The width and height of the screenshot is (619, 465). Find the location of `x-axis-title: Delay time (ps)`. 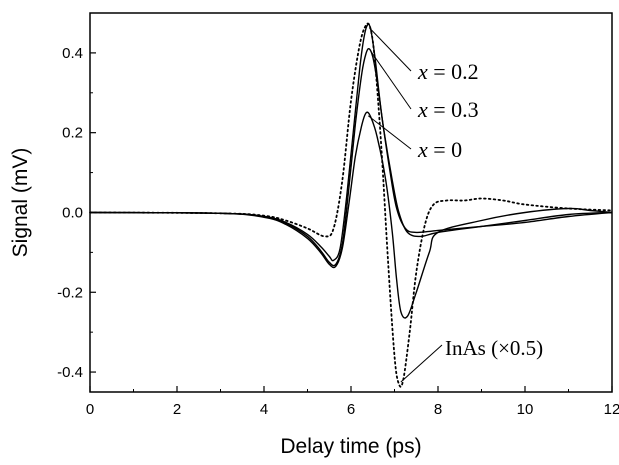

x-axis-title: Delay time (ps) is located at coordinates (350, 446).